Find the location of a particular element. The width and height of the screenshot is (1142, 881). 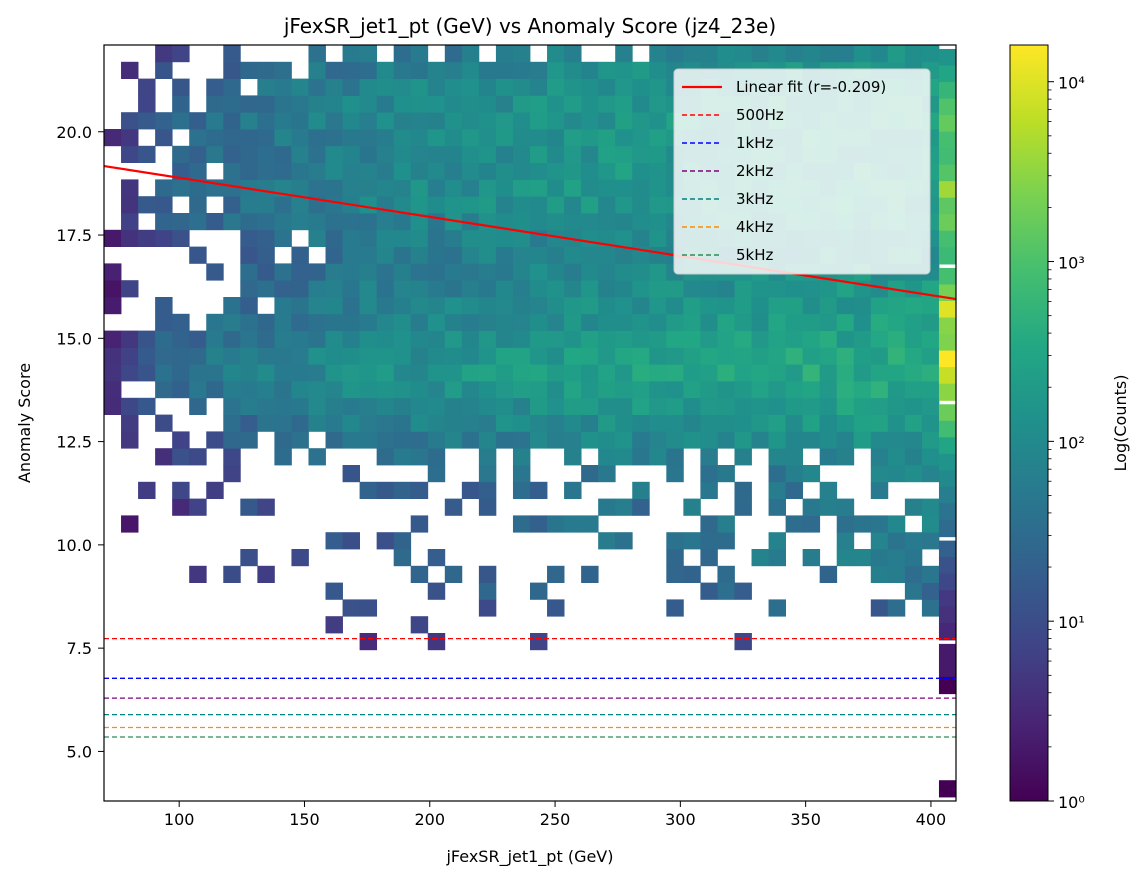

colorbar-tick-label: 10⁰ is located at coordinates (1071, 802).